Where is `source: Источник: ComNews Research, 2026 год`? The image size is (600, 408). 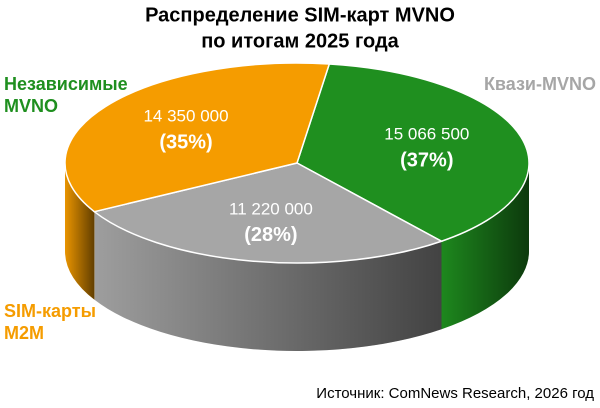
source: Источник: ComNews Research, 2026 год is located at coordinates (455, 393).